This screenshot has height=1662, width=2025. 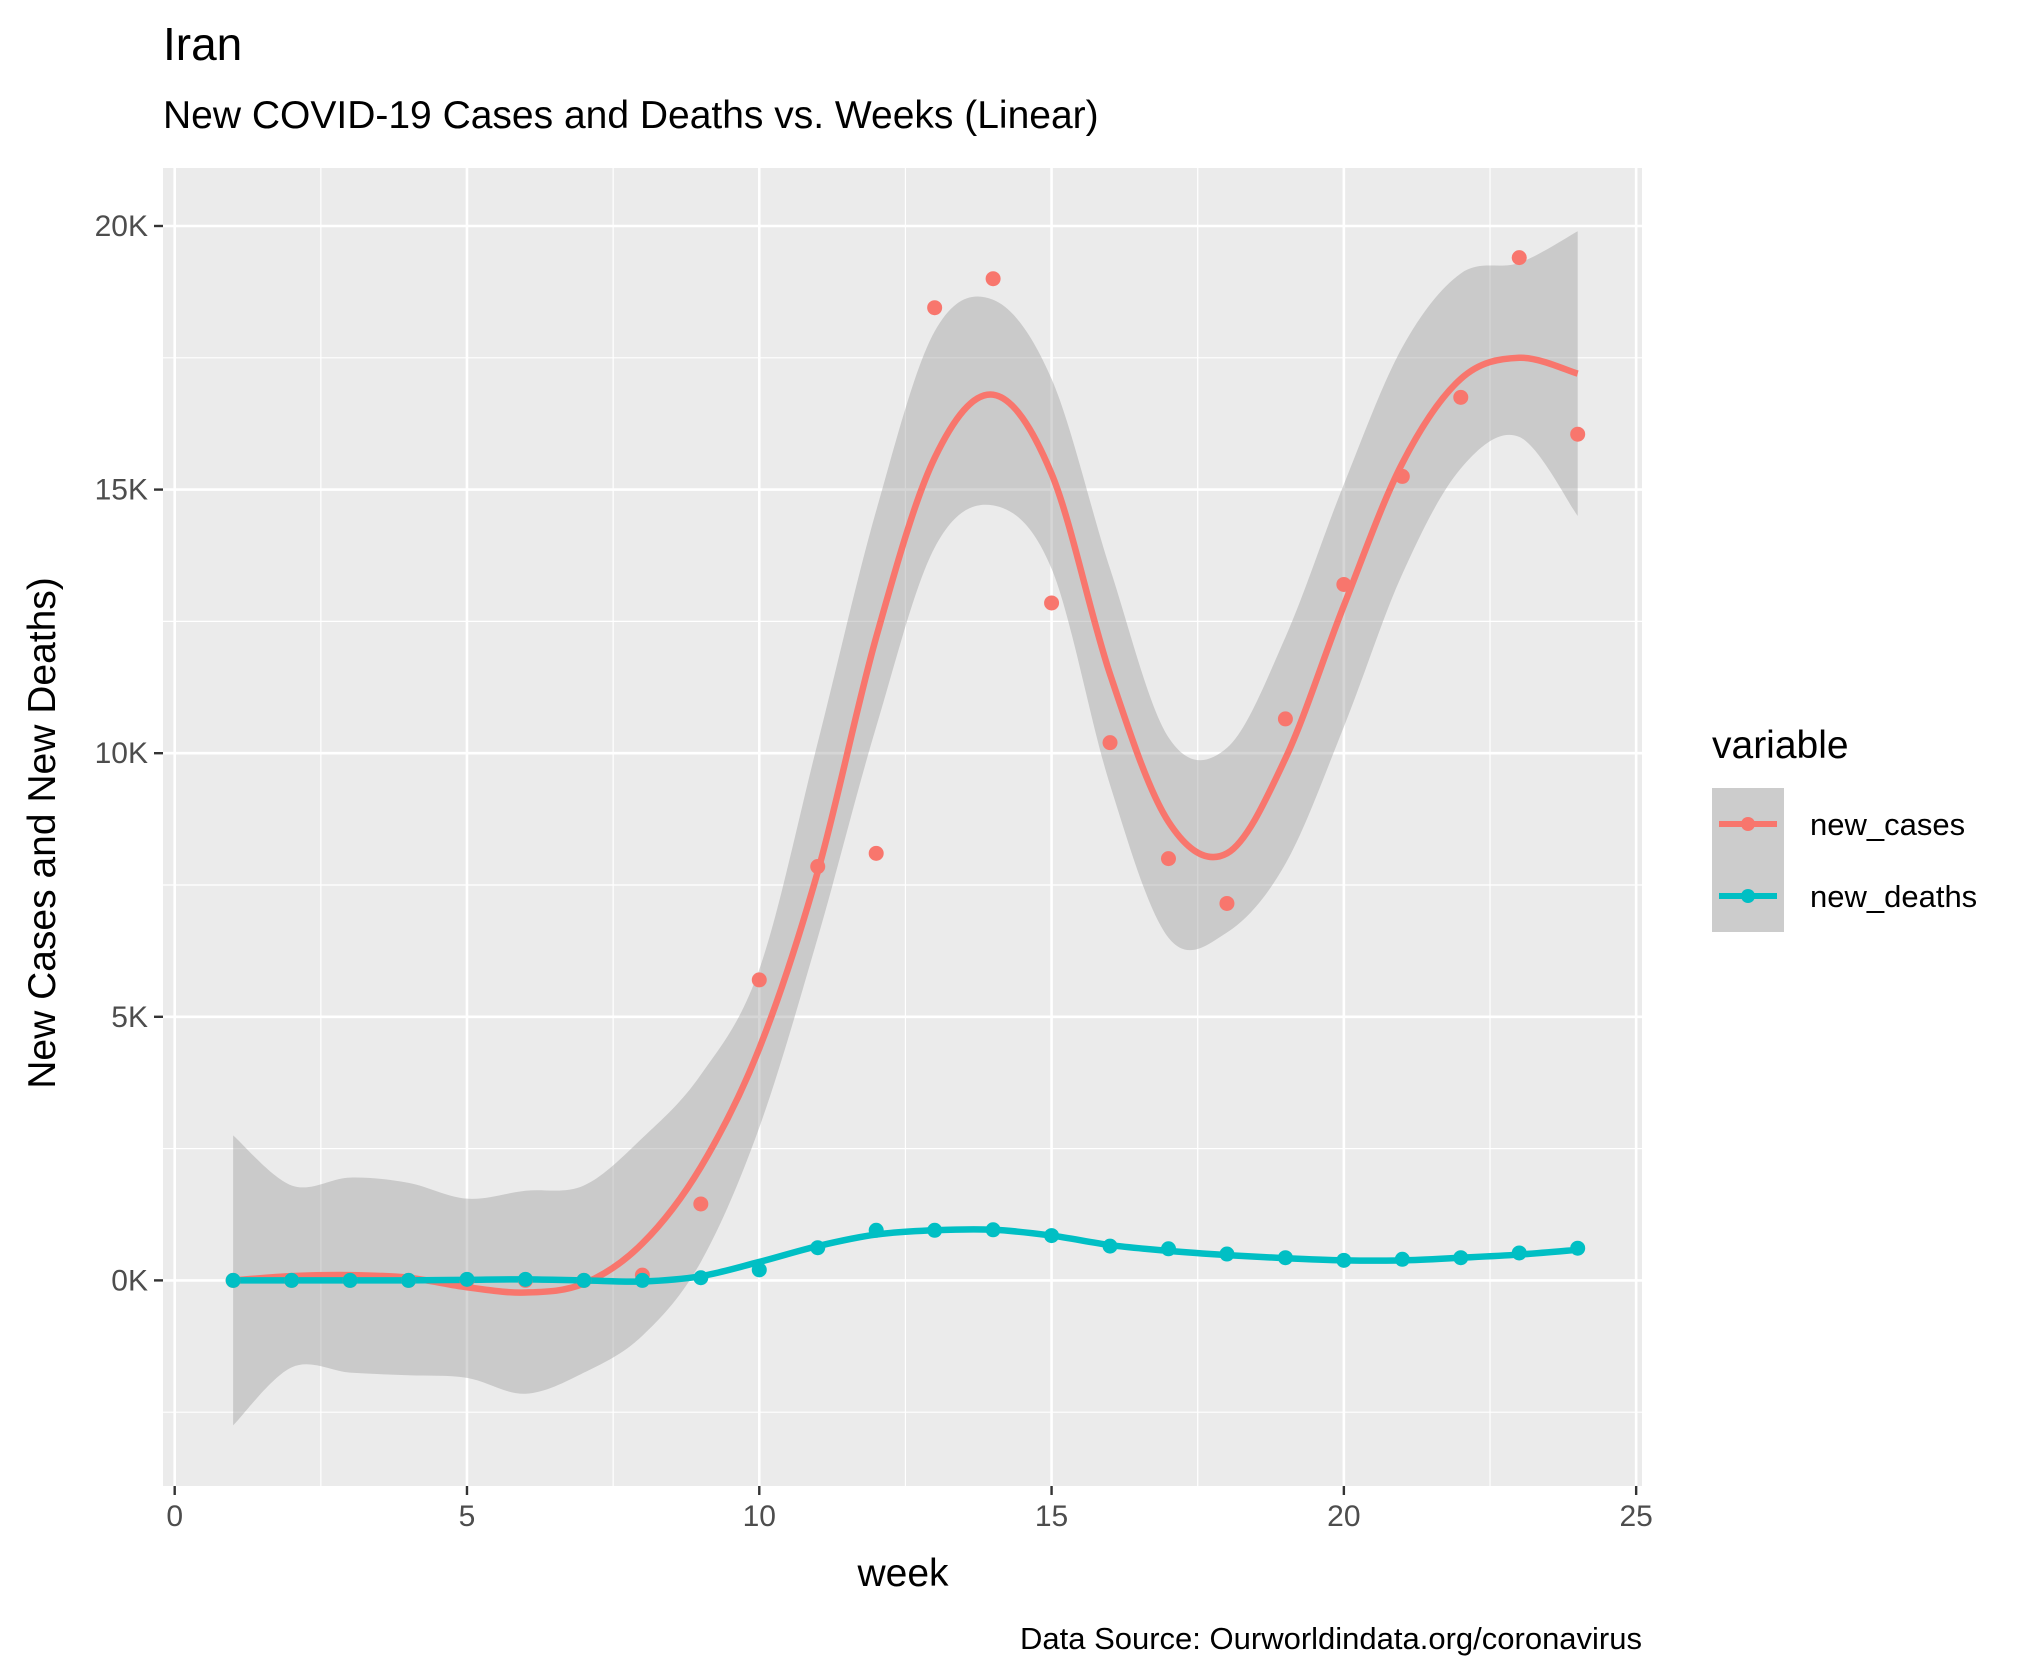 What do you see at coordinates (121, 753) in the screenshot?
I see `y-tick-label: 10K` at bounding box center [121, 753].